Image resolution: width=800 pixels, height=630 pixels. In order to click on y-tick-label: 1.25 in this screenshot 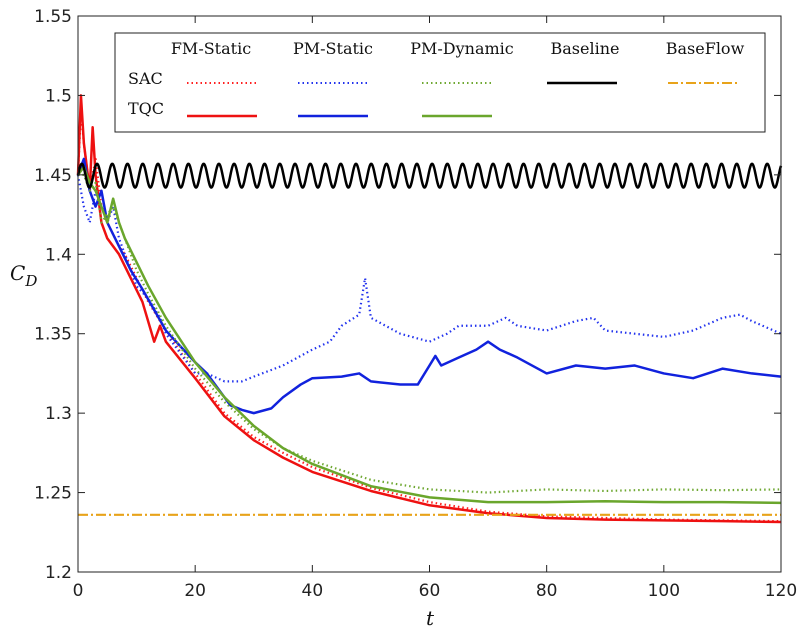, I will do `click(53, 494)`.